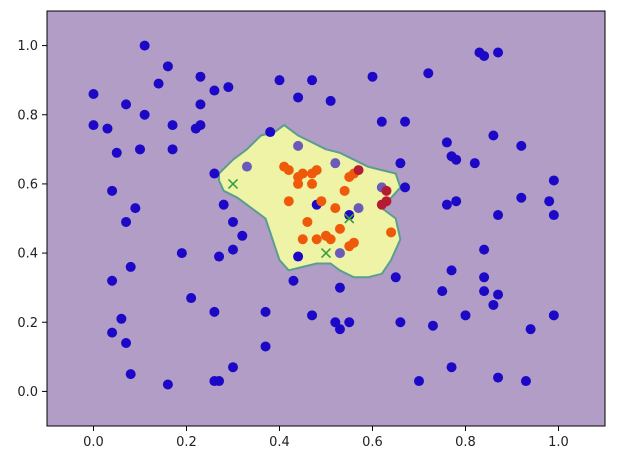 The height and width of the screenshot is (455, 622). I want to click on y-tick-label: 0.6, so click(27, 184).